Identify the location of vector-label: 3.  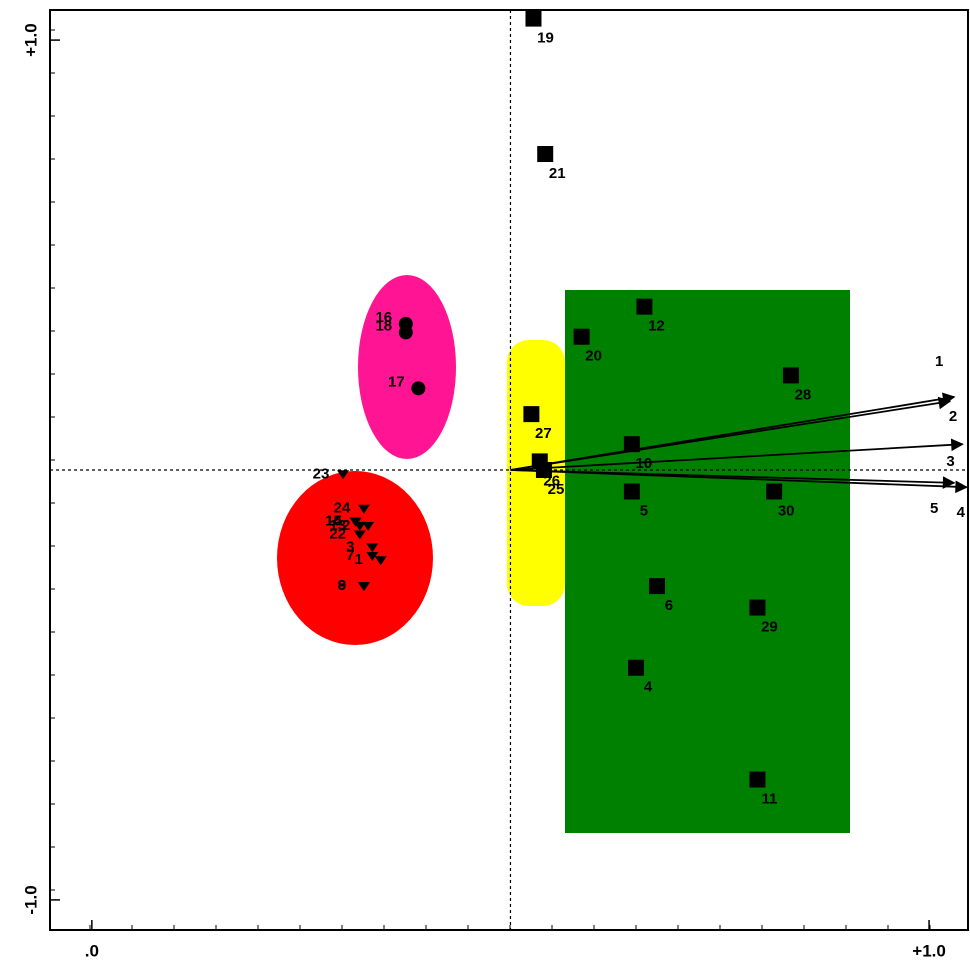
(950, 461).